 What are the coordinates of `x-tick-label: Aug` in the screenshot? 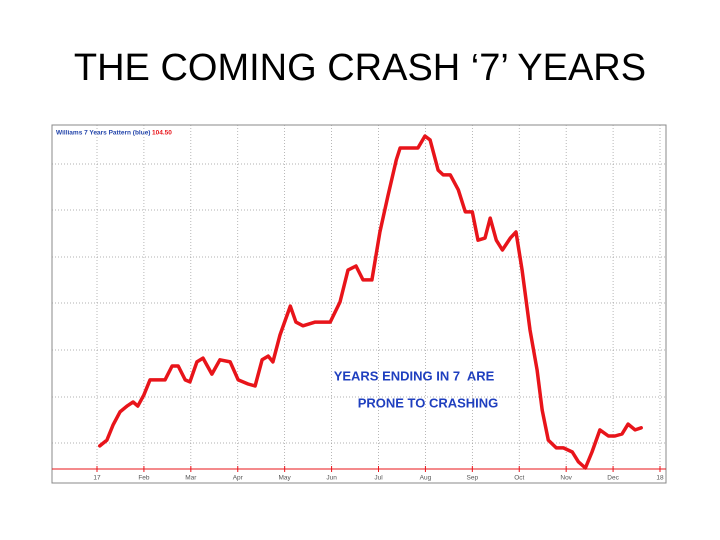 It's located at (426, 478).